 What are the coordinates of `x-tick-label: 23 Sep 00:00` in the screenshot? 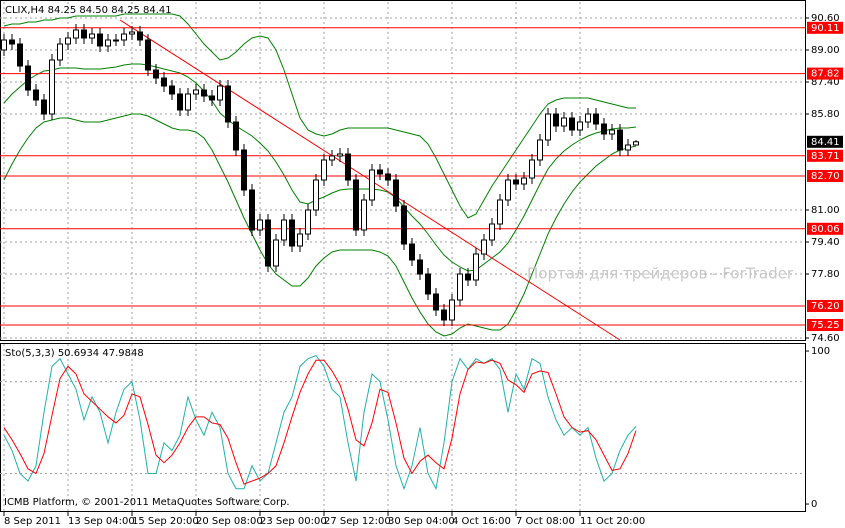 It's located at (293, 521).